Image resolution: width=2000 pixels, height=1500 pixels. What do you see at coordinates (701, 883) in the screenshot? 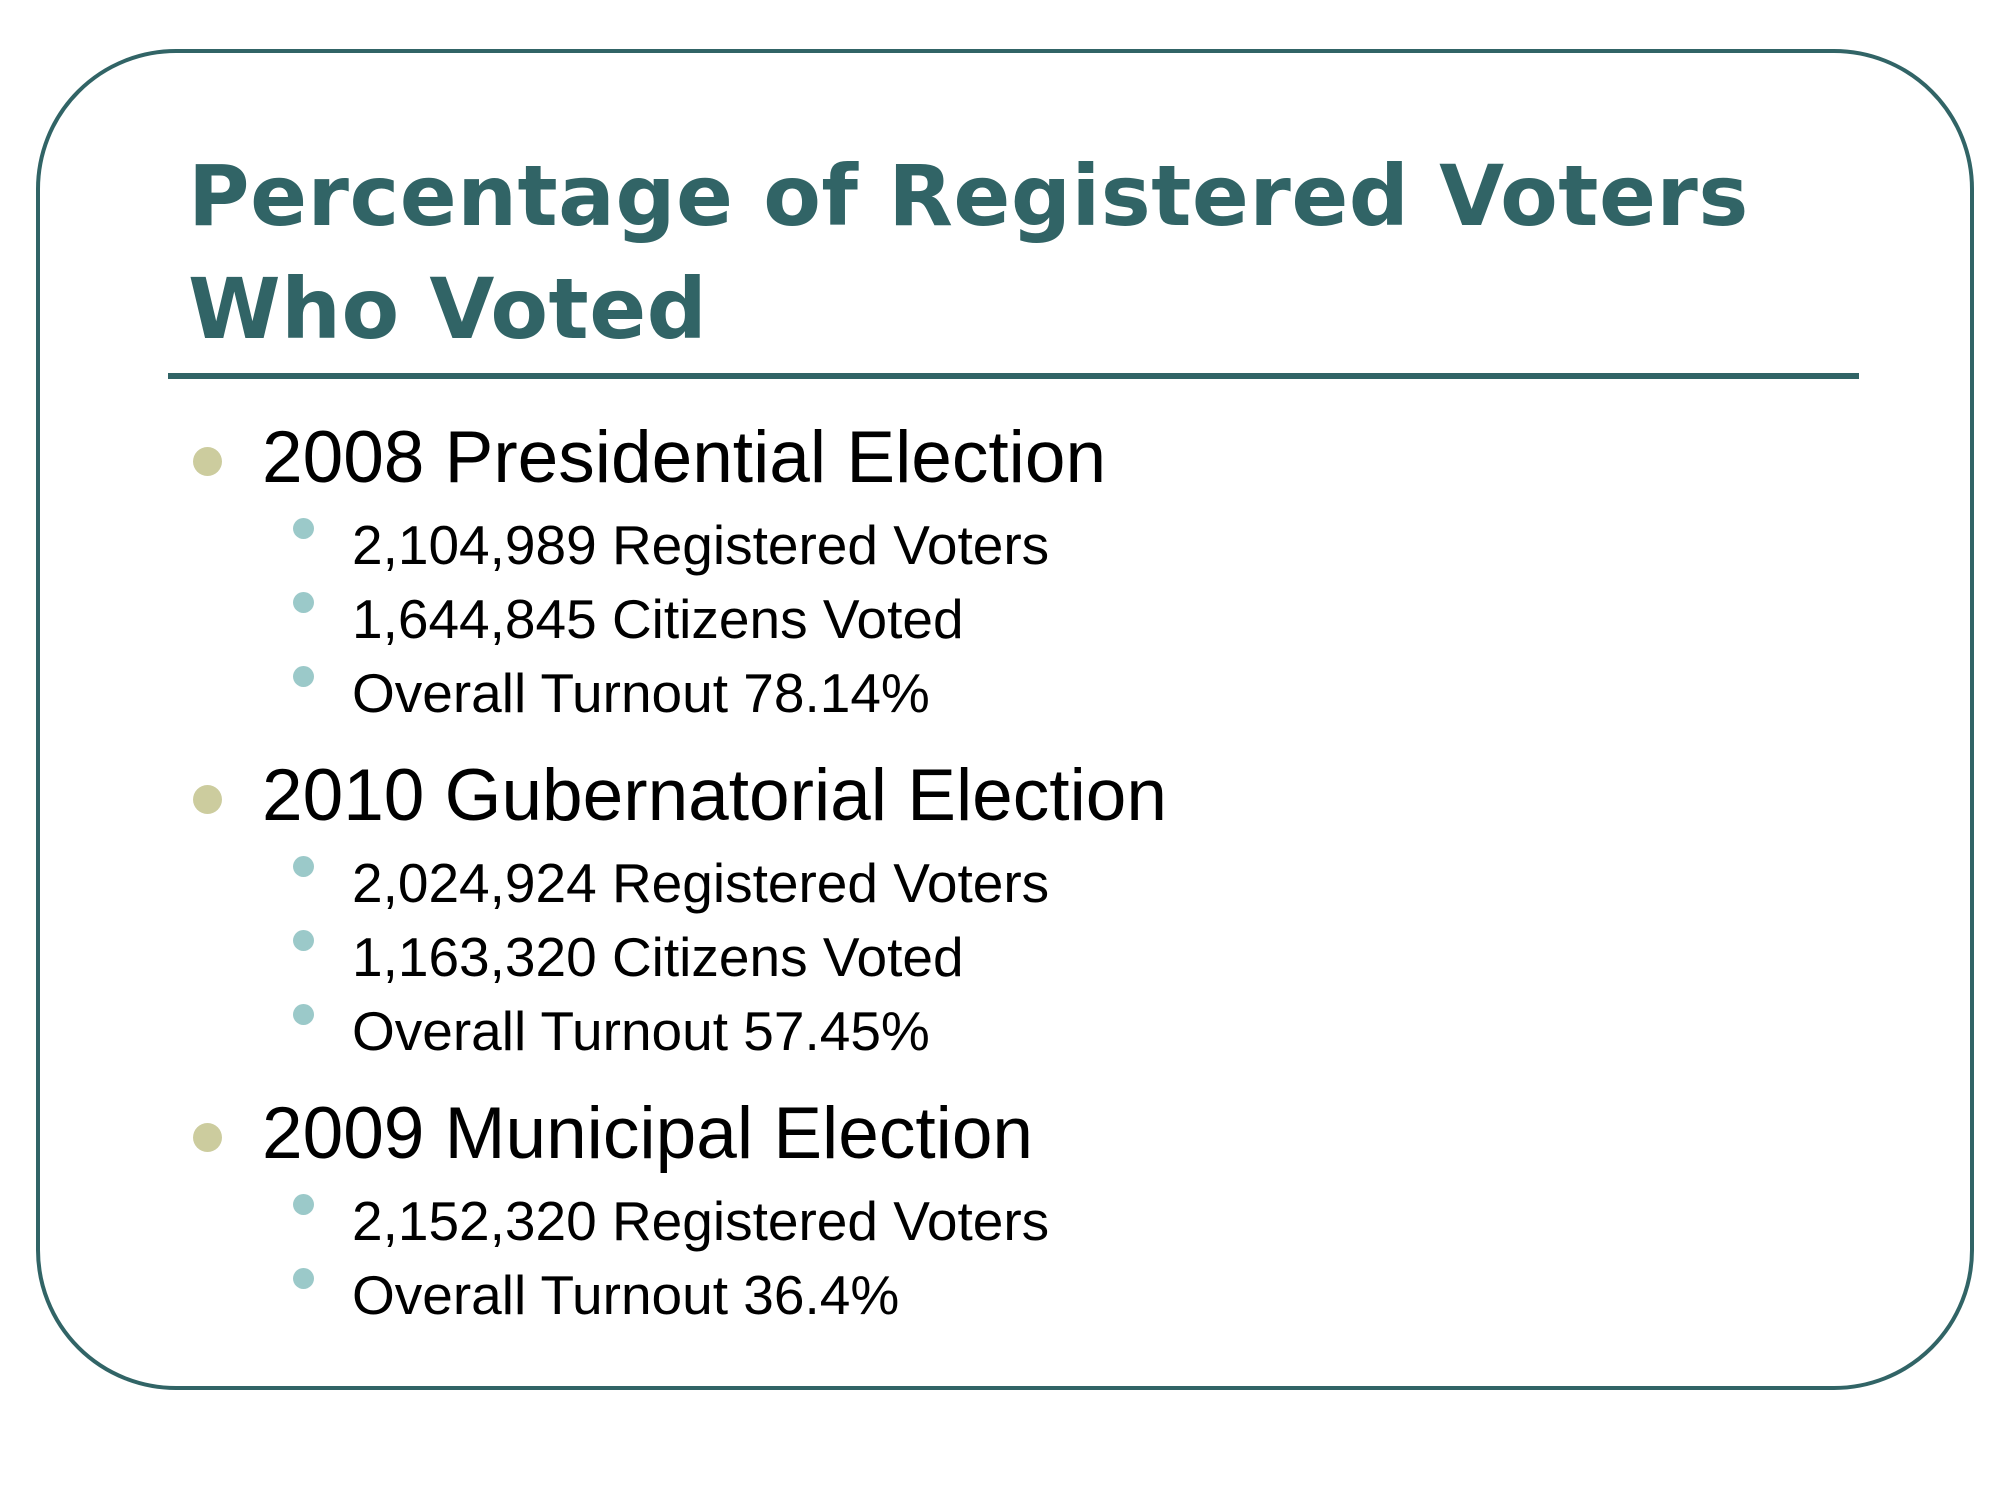
I see `sub-item-text: 2,024,924 Registered Voters` at bounding box center [701, 883].